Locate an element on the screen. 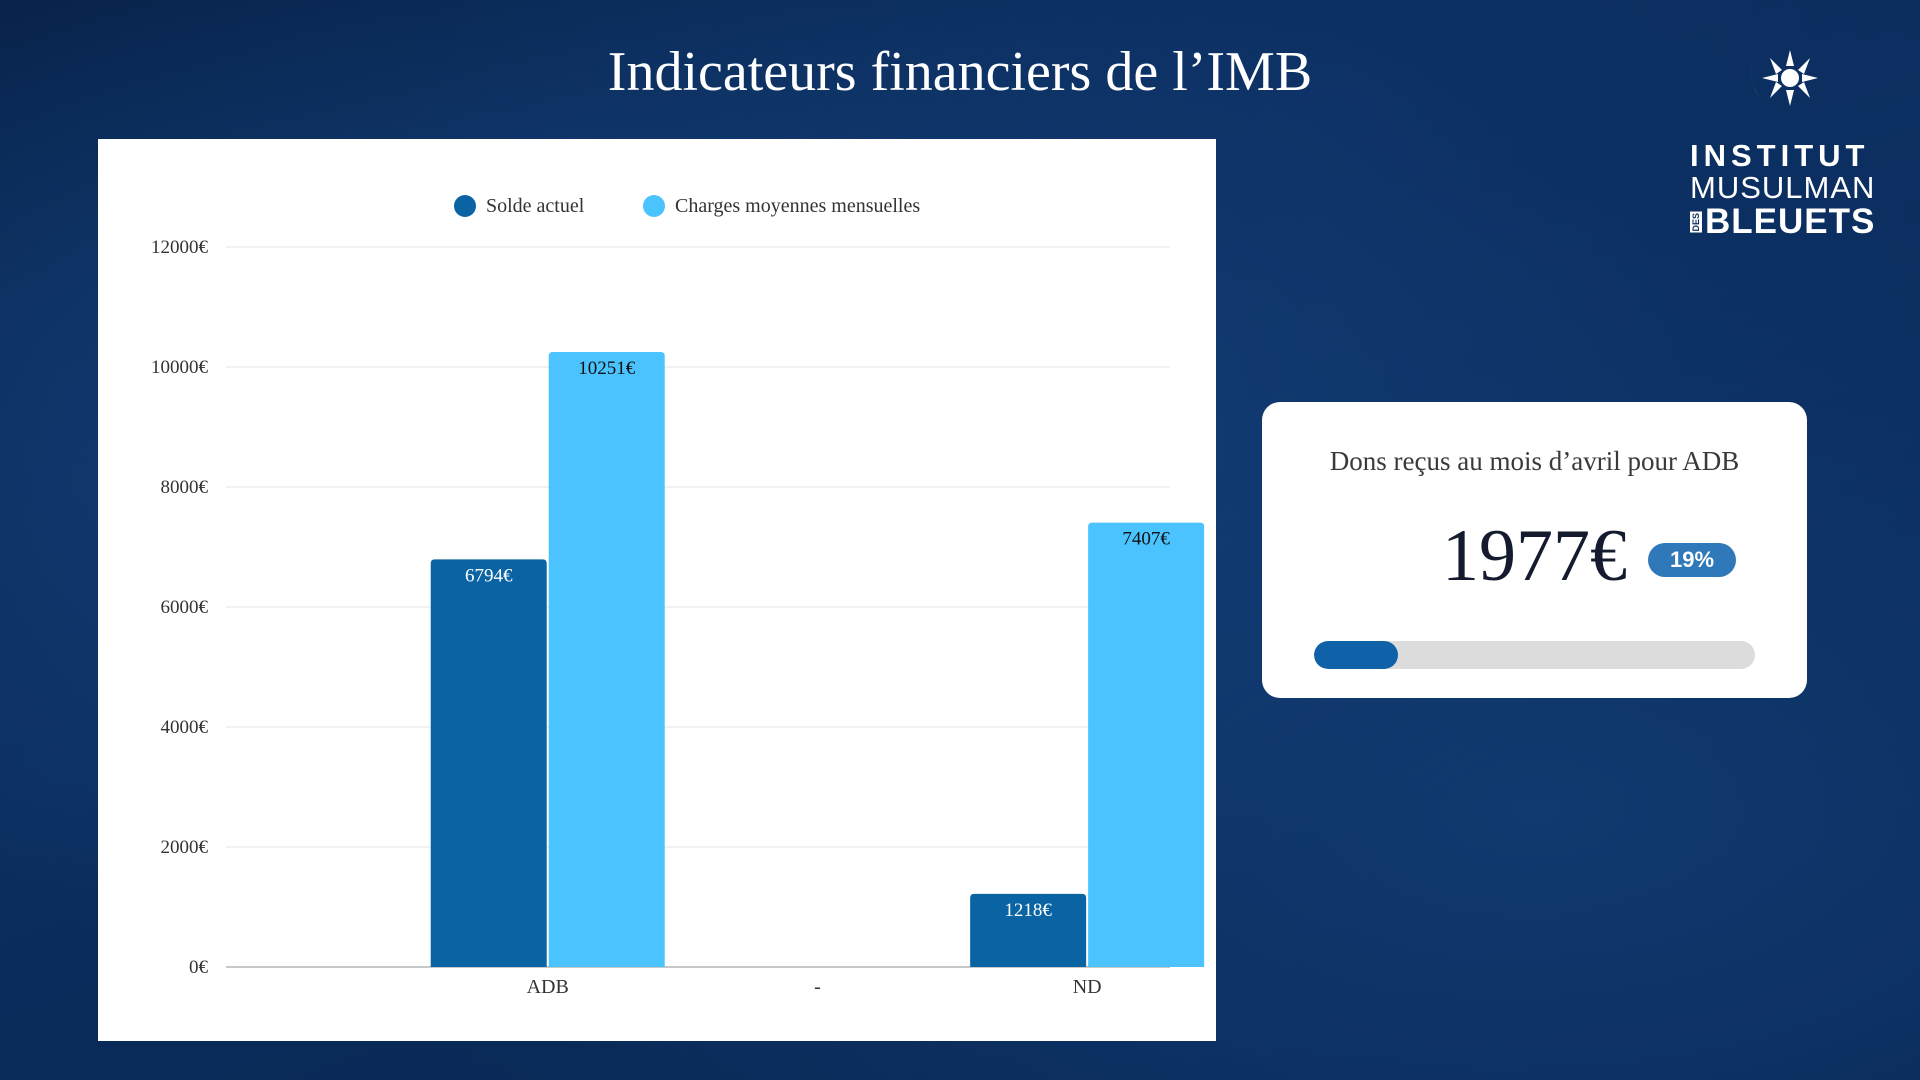 Image resolution: width=1920 pixels, height=1080 pixels. data-label: 7407€ is located at coordinates (1146, 539).